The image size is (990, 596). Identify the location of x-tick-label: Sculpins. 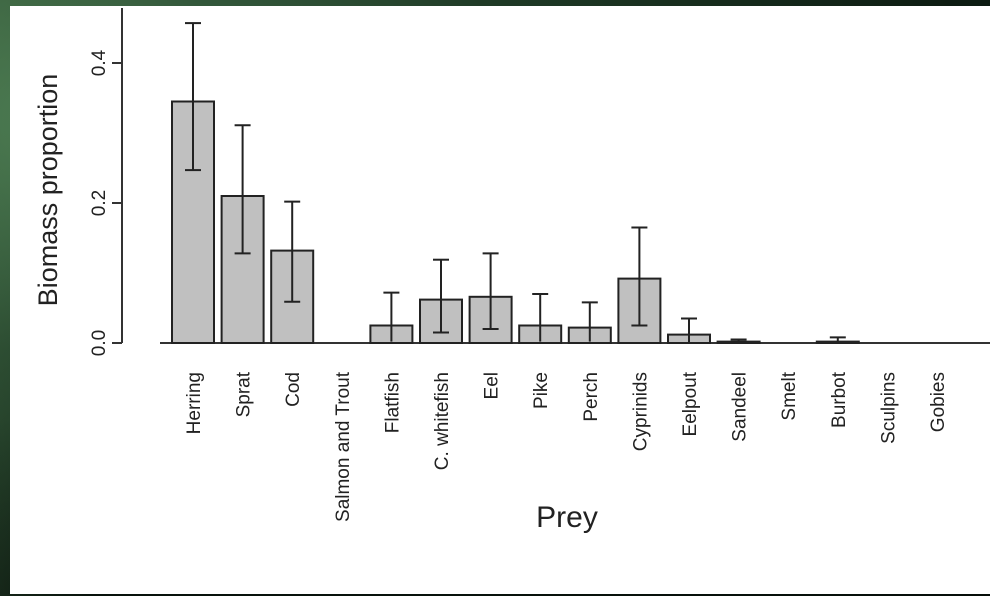
(888, 408).